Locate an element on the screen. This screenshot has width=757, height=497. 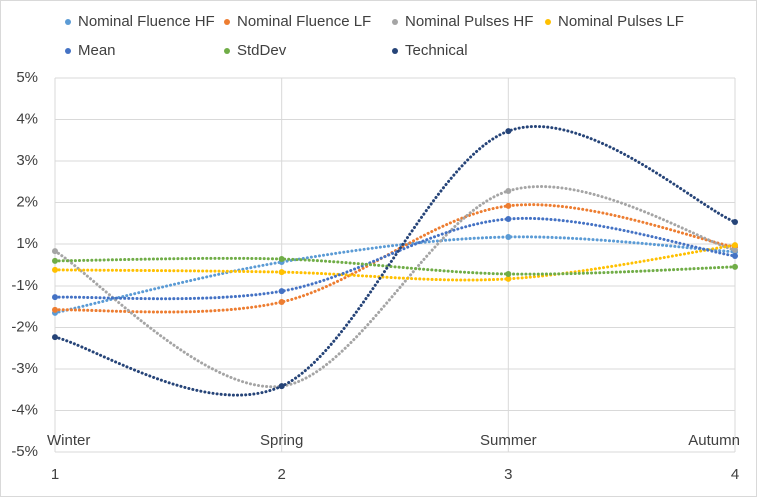
y-tick-label: -2% is located at coordinates (24, 326).